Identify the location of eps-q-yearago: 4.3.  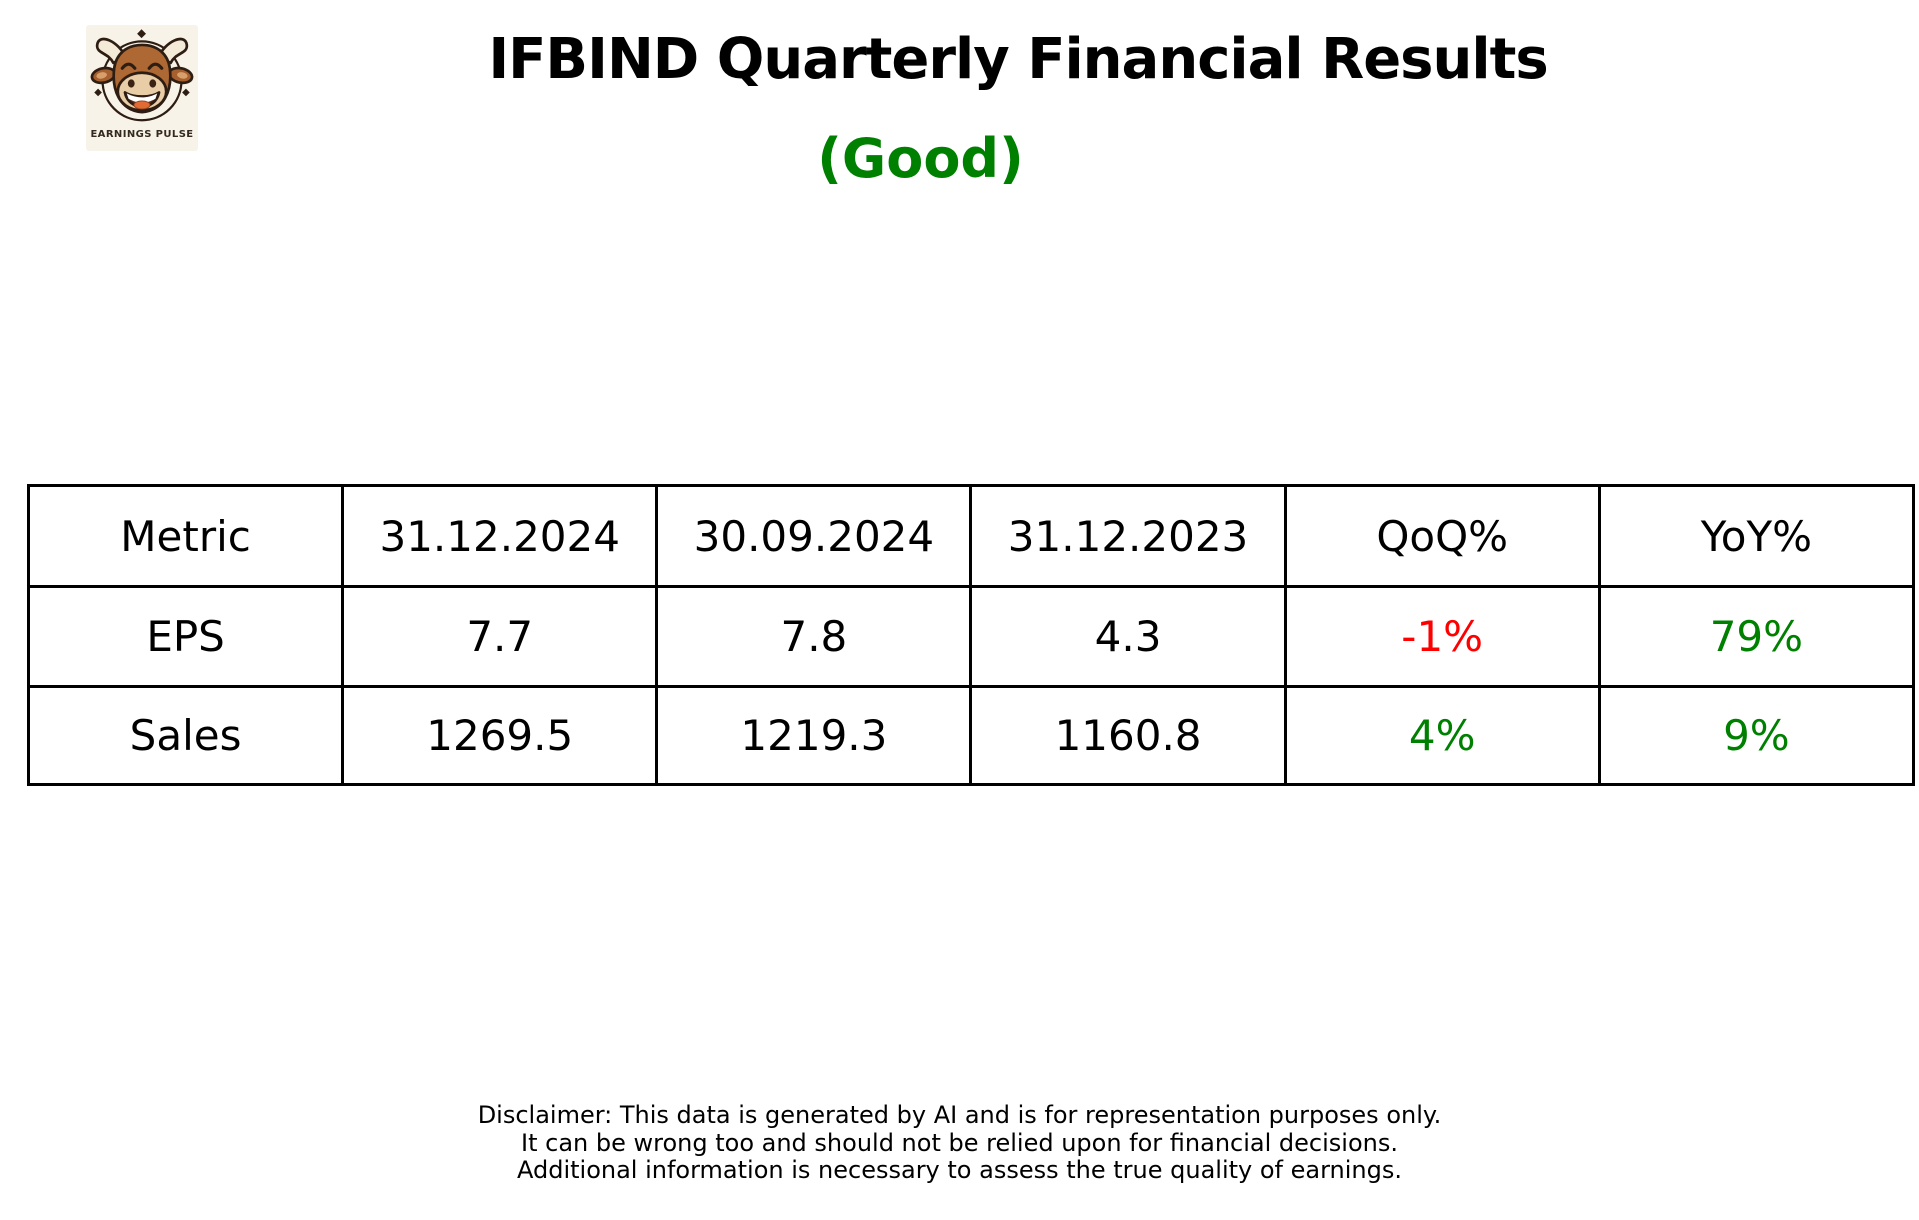
(1128, 636).